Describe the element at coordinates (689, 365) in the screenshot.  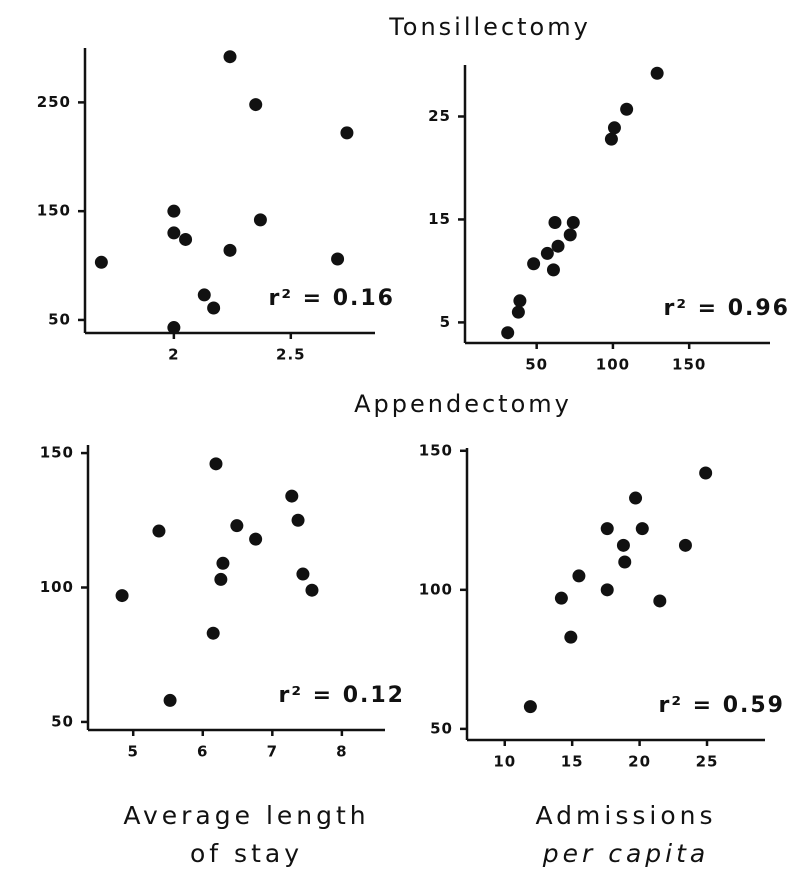
I see `x-tick-label: 150` at that location.